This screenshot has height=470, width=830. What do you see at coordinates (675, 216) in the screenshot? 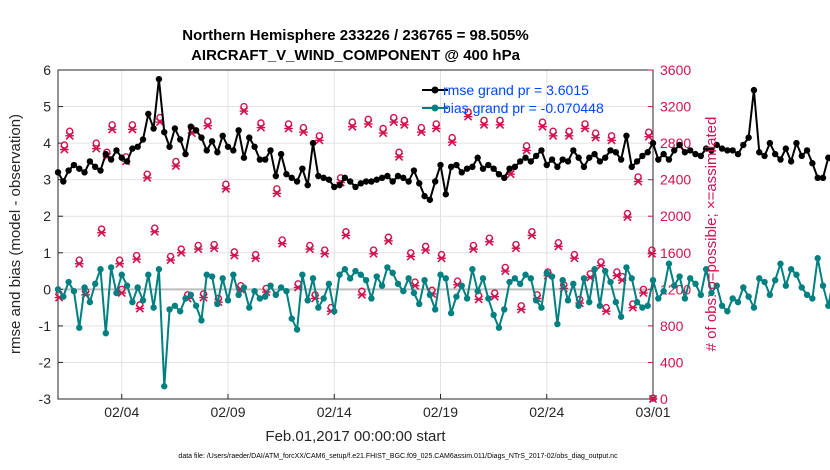
I see `y2-tick-label: 2000` at bounding box center [675, 216].